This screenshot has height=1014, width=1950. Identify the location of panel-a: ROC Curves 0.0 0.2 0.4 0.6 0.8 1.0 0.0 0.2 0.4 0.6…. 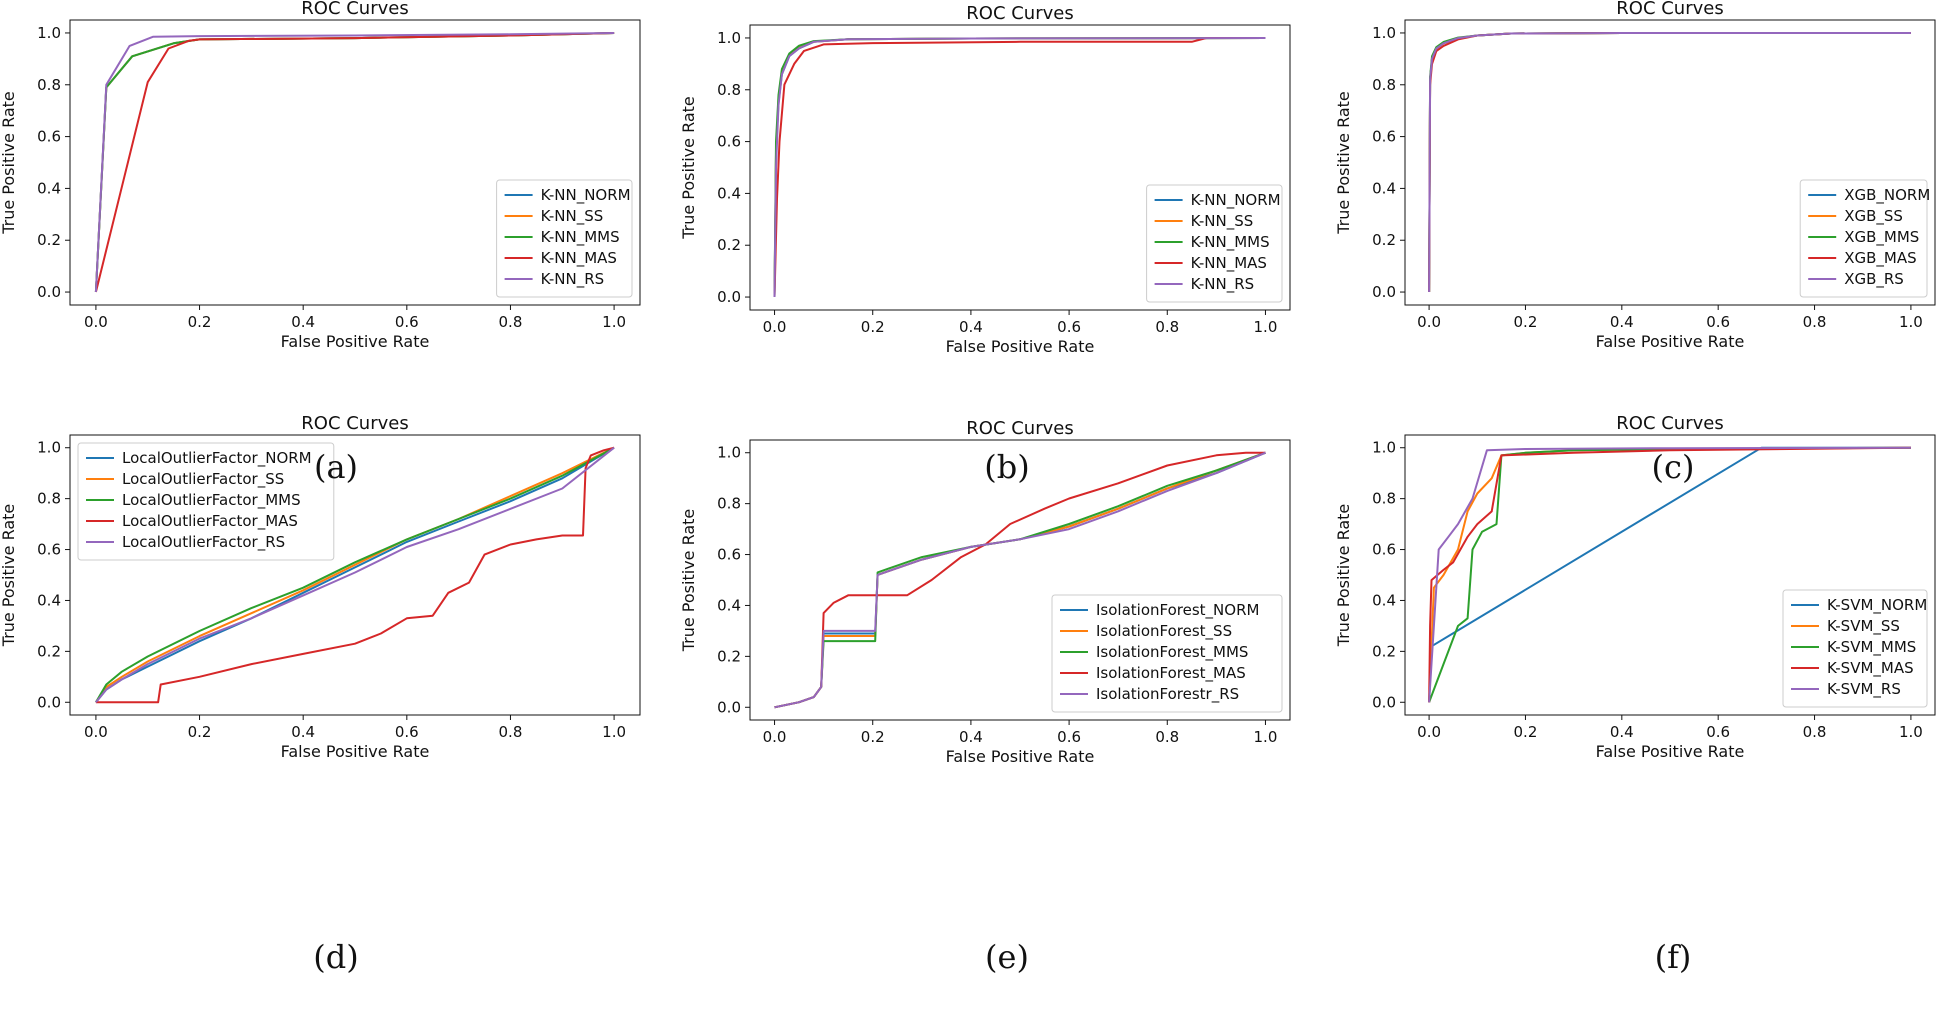
(325, 200).